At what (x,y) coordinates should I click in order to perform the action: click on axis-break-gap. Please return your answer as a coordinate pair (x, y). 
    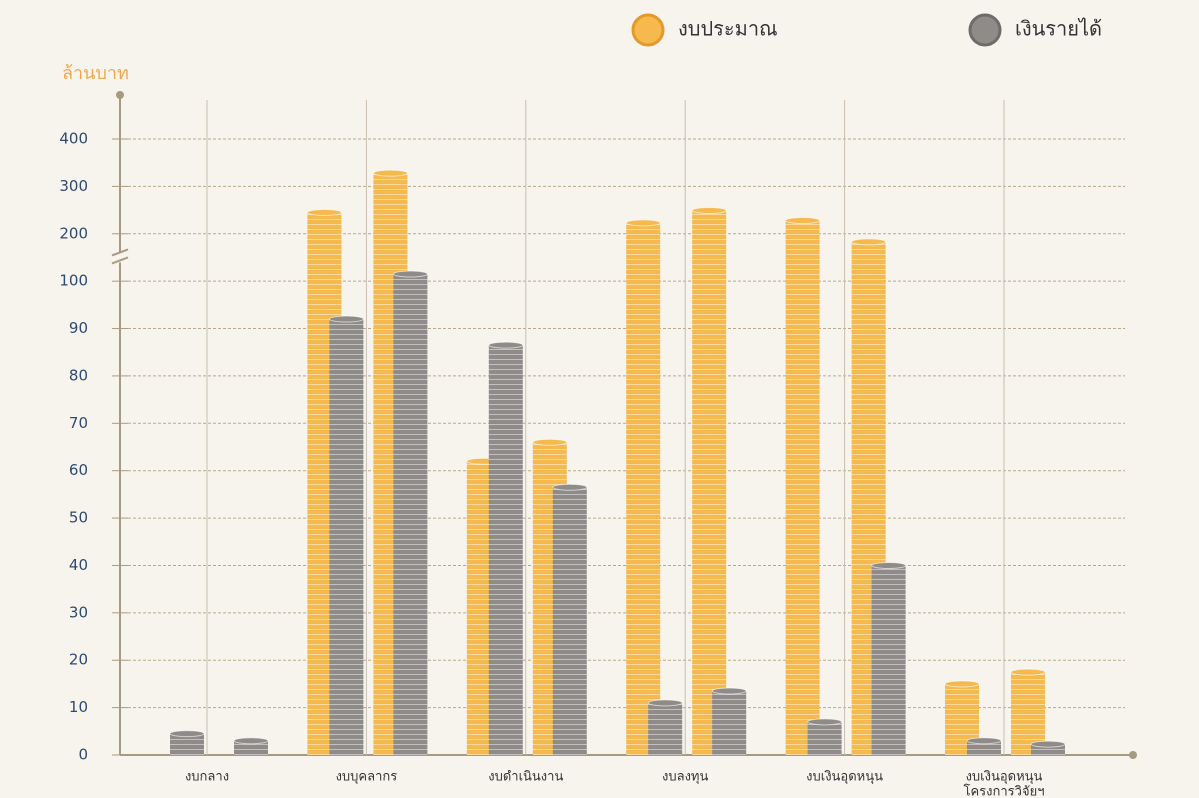
    Looking at the image, I should click on (120, 257).